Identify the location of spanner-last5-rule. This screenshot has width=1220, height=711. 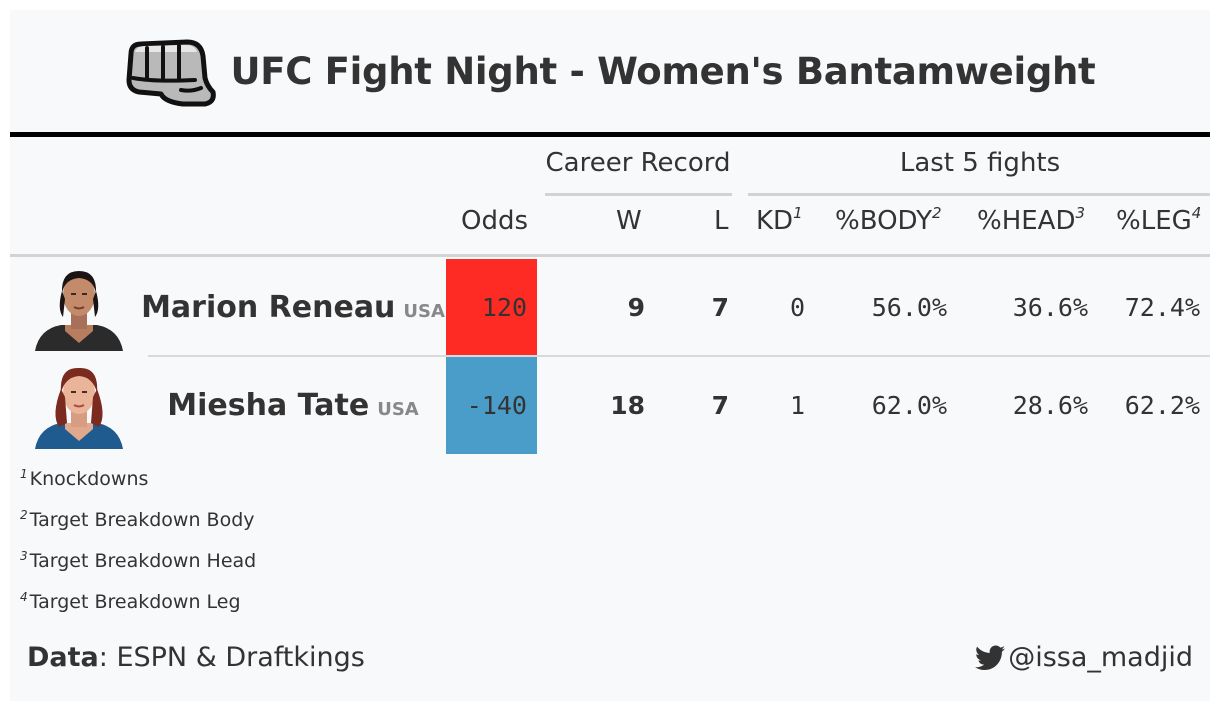
(979, 194).